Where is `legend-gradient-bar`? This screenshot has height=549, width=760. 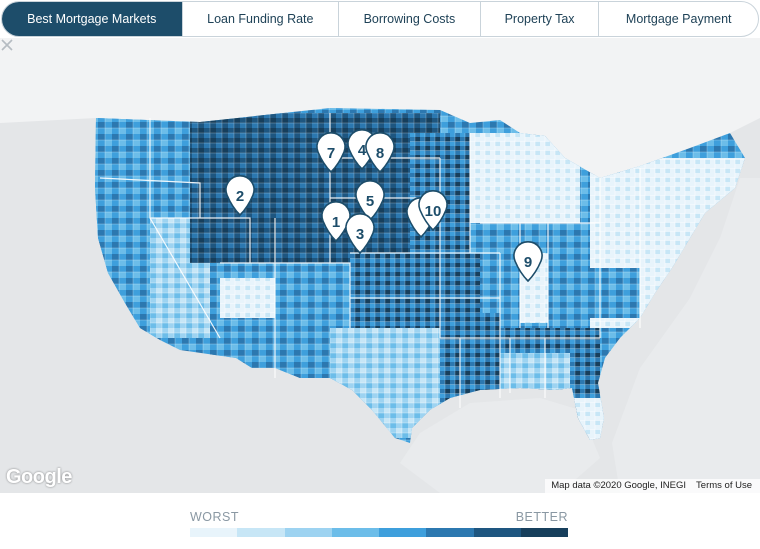
legend-gradient-bar is located at coordinates (379, 532).